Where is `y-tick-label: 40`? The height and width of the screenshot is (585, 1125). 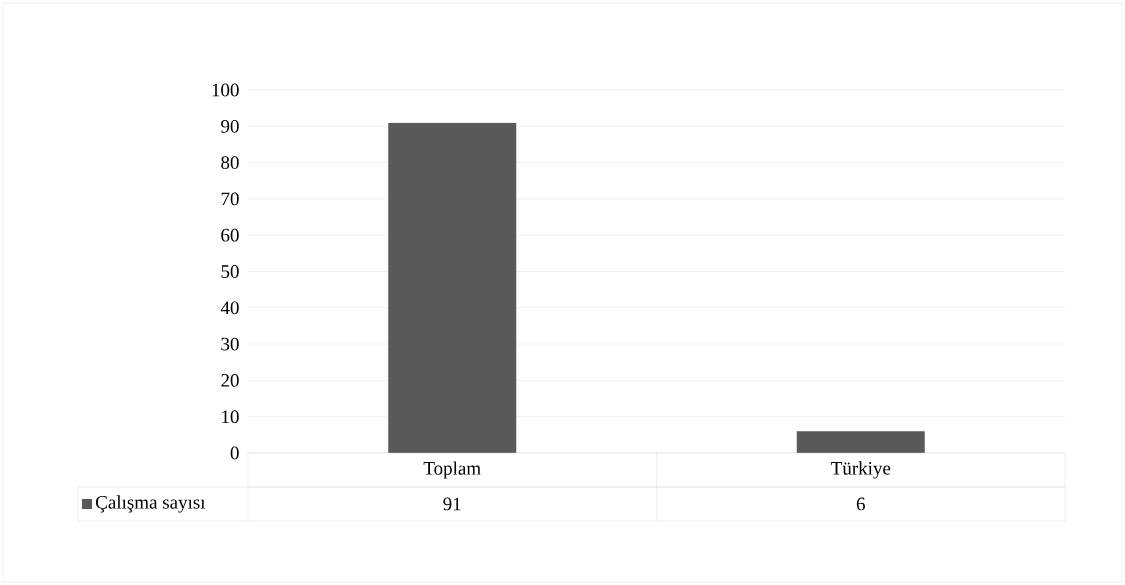
y-tick-label: 40 is located at coordinates (229, 308).